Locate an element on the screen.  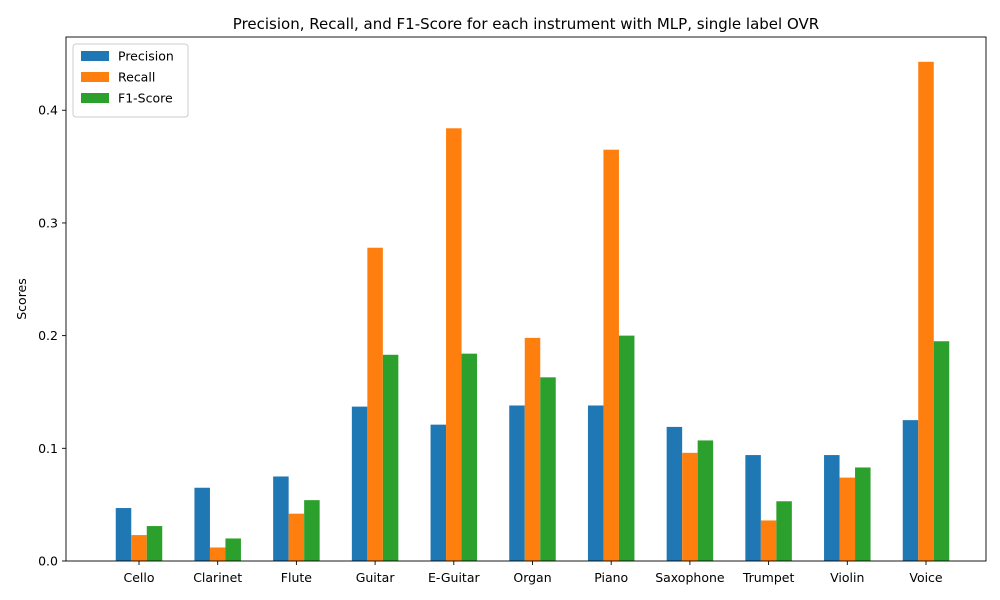
bar-precision-clarinet is located at coordinates (202, 524).